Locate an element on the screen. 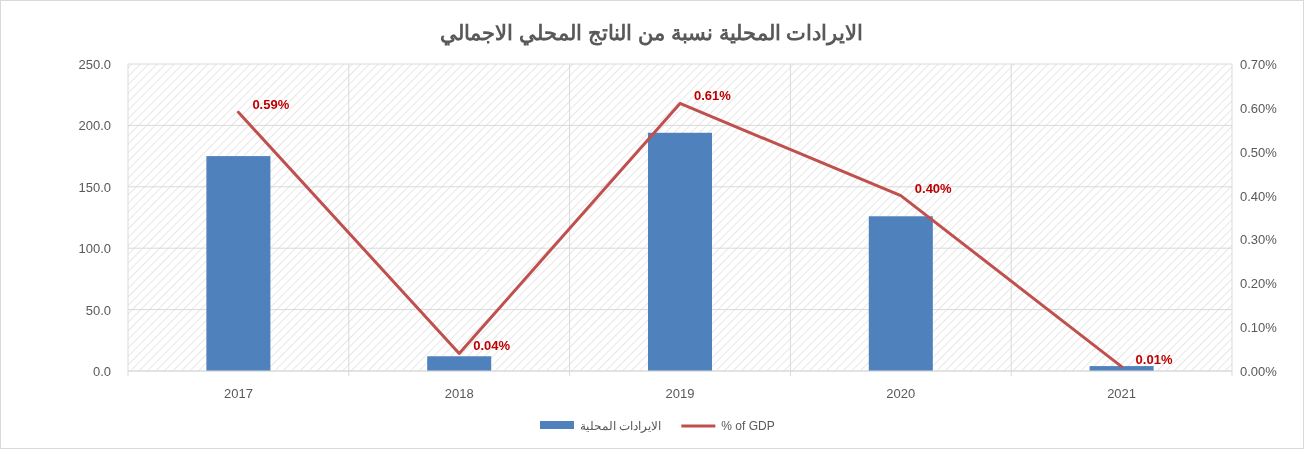 This screenshot has height=449, width=1304. y2-tick-label: 0.60% is located at coordinates (1259, 108).